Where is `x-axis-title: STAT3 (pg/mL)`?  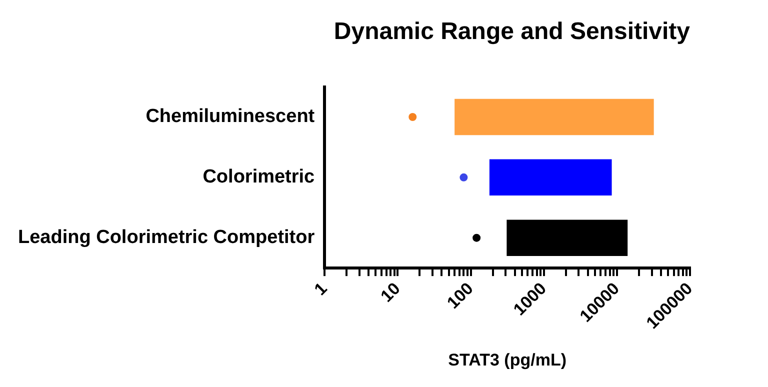 x-axis-title: STAT3 (pg/mL) is located at coordinates (507, 360).